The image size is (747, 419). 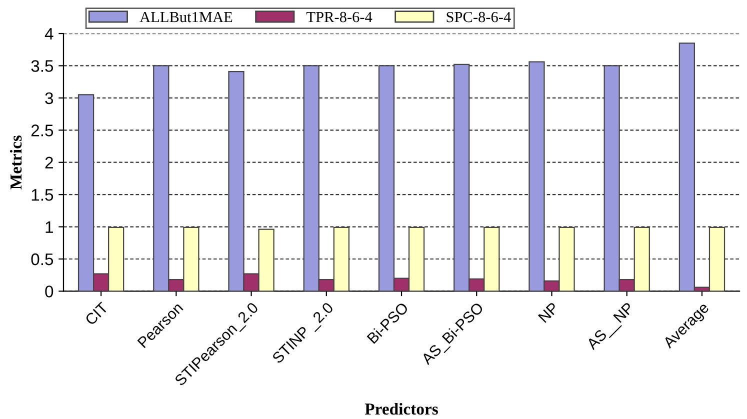 What do you see at coordinates (96, 313) in the screenshot?
I see `x-tick-label: CIT` at bounding box center [96, 313].